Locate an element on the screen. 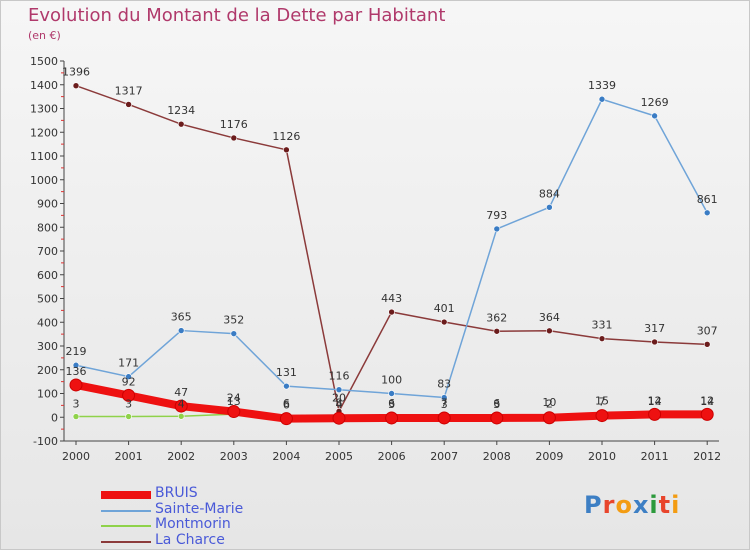 Image resolution: width=750 pixels, height=550 pixels. data-label: 861 is located at coordinates (707, 199).